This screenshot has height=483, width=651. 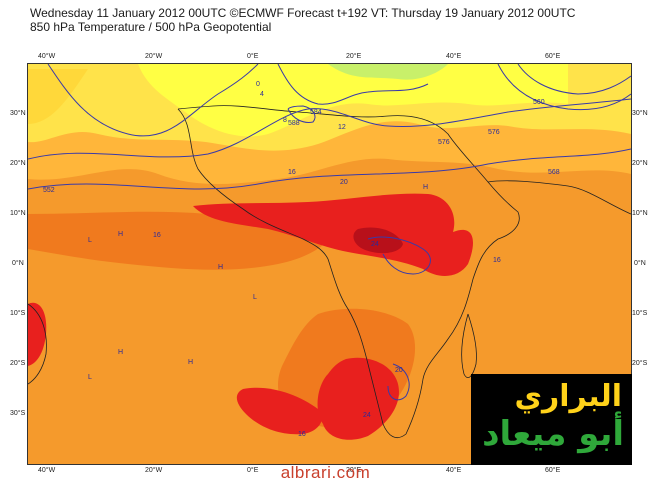 I want to click on madagascar-coastline, so click(x=469, y=345).